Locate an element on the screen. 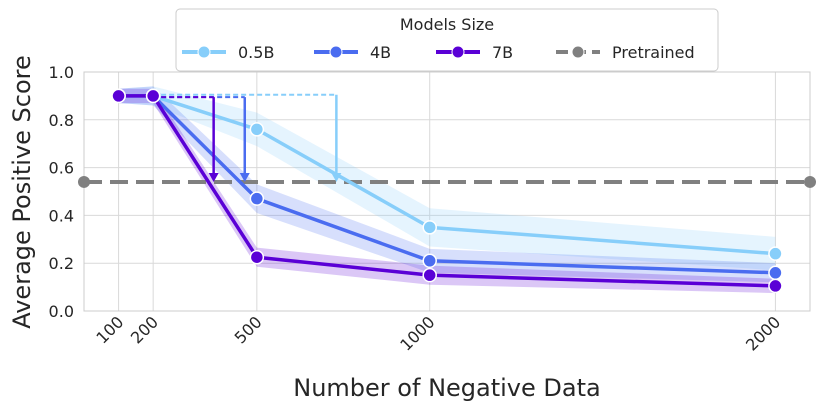 The width and height of the screenshot is (820, 412). x-tick-label: 2000 is located at coordinates (763, 333).